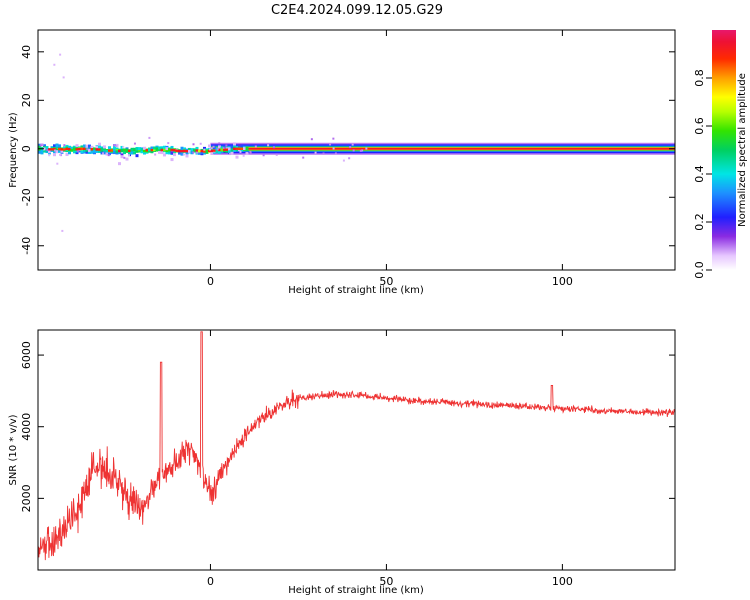 Image resolution: width=750 pixels, height=600 pixels. Describe the element at coordinates (26, 246) in the screenshot. I see `y-tick-label: -40` at that location.